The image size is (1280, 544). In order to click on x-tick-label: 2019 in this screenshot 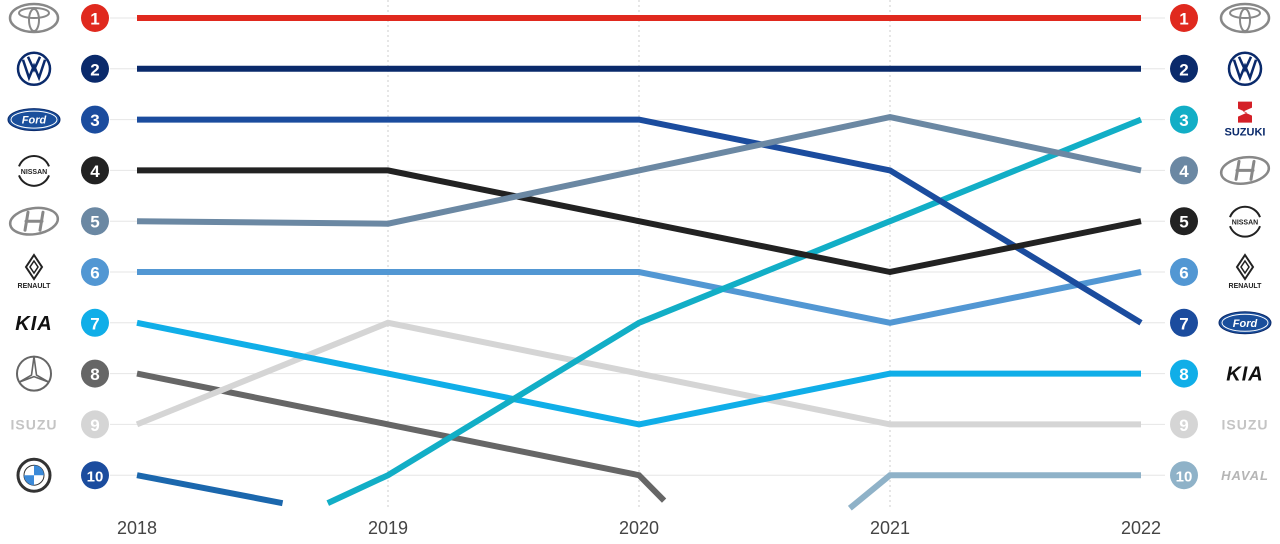, I will do `click(388, 528)`.